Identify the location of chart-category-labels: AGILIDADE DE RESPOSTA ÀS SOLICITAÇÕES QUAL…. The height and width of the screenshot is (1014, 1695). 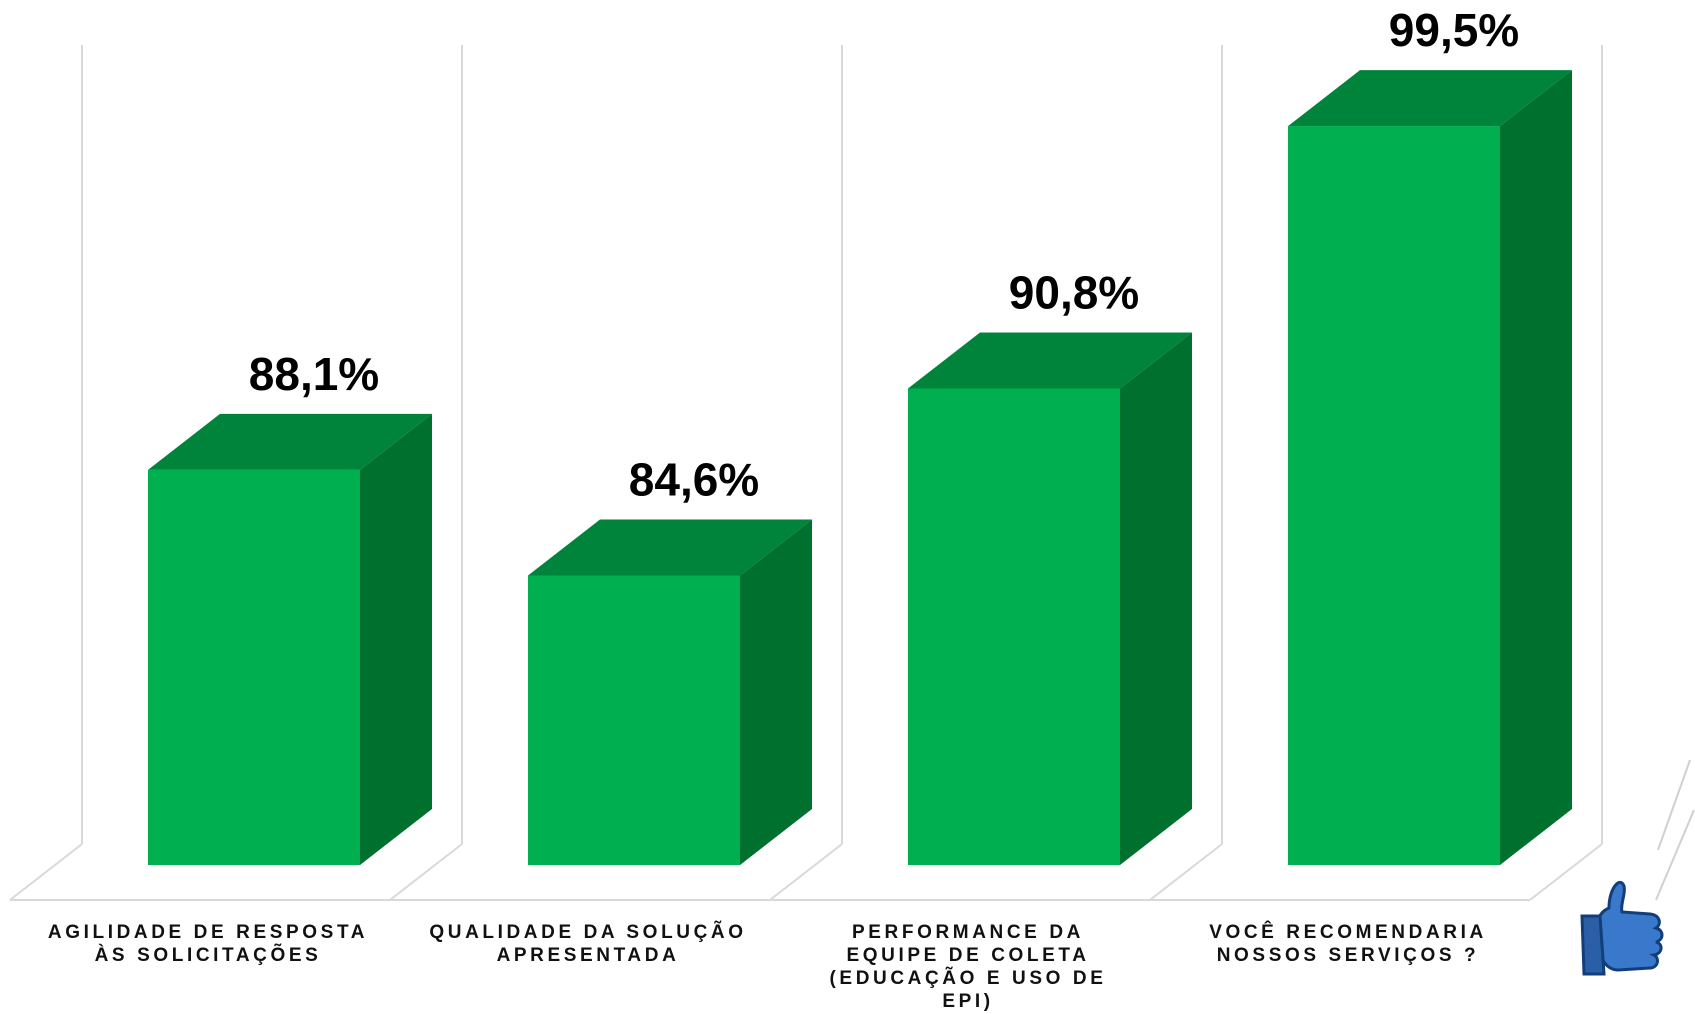
(767, 966).